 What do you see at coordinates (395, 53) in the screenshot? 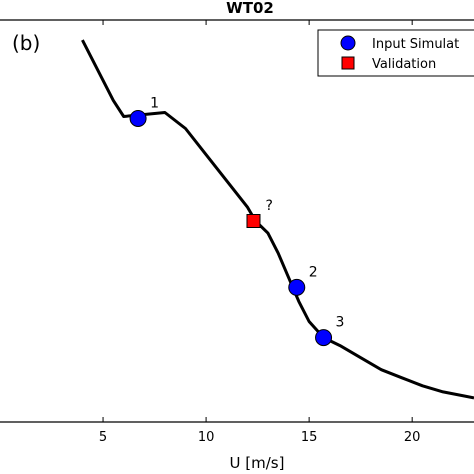
I see `legend: Input Simulat Validation` at bounding box center [395, 53].